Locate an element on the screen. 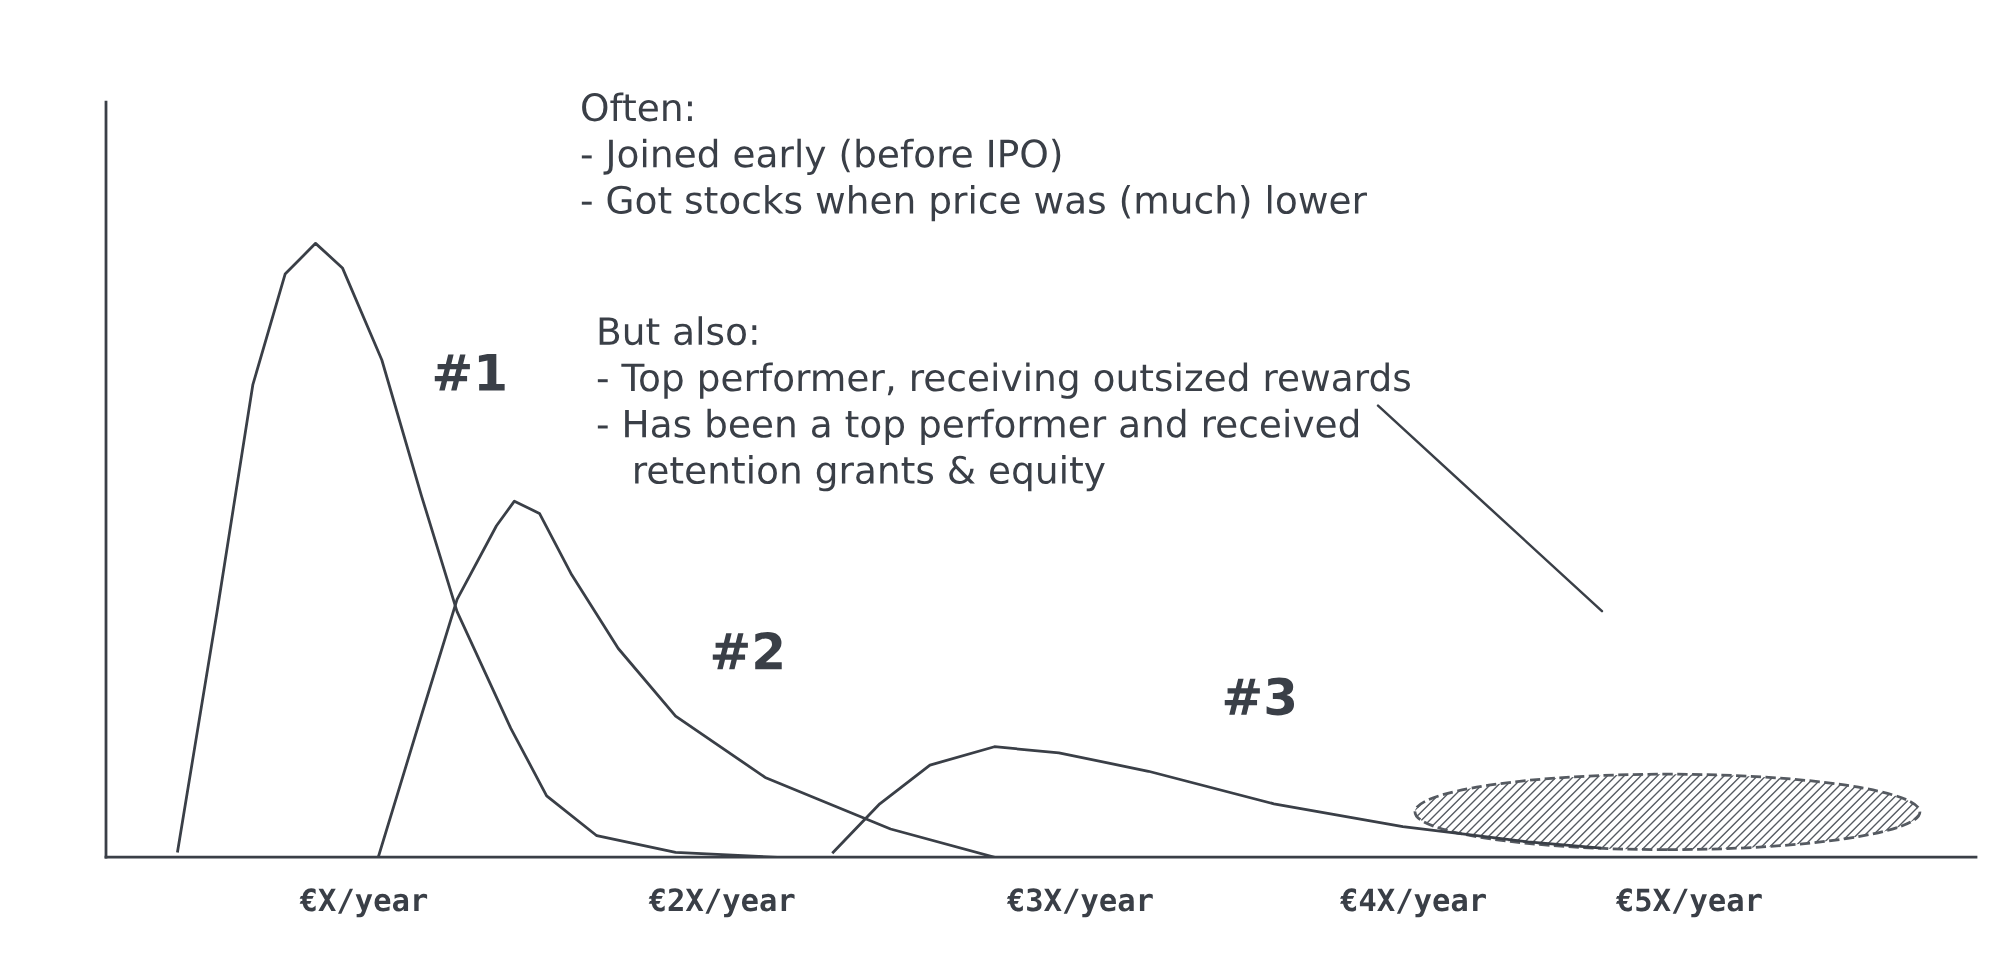  series-label: #1 is located at coordinates (469, 372).